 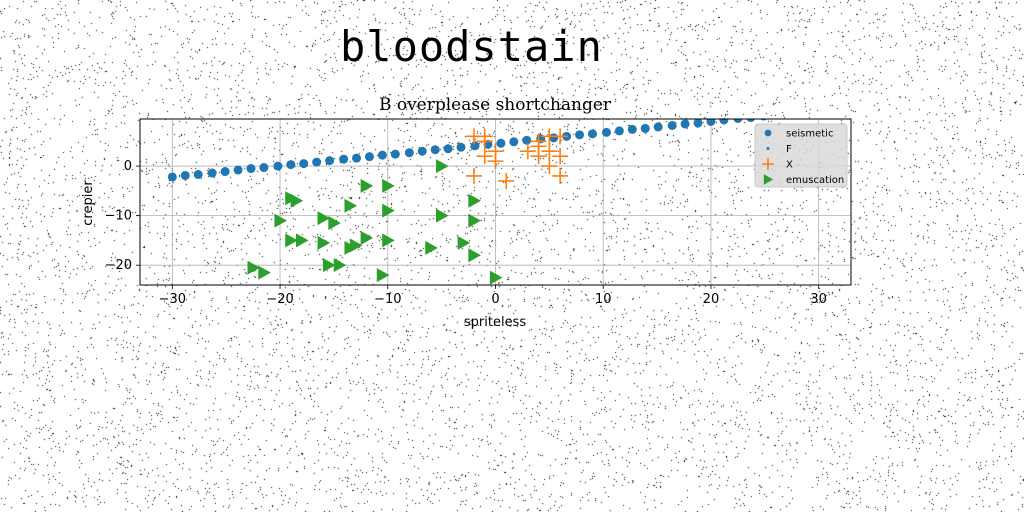 I want to click on series-seismetic, so click(x=487, y=145).